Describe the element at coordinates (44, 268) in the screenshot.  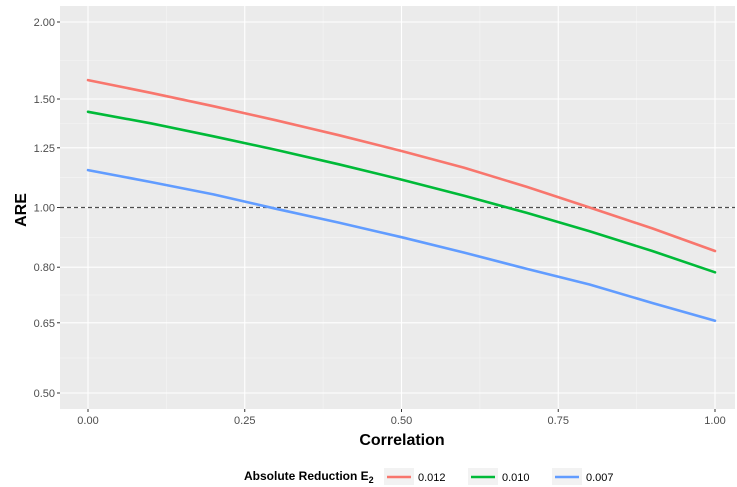
I see `y-tick-label: 0.80` at that location.